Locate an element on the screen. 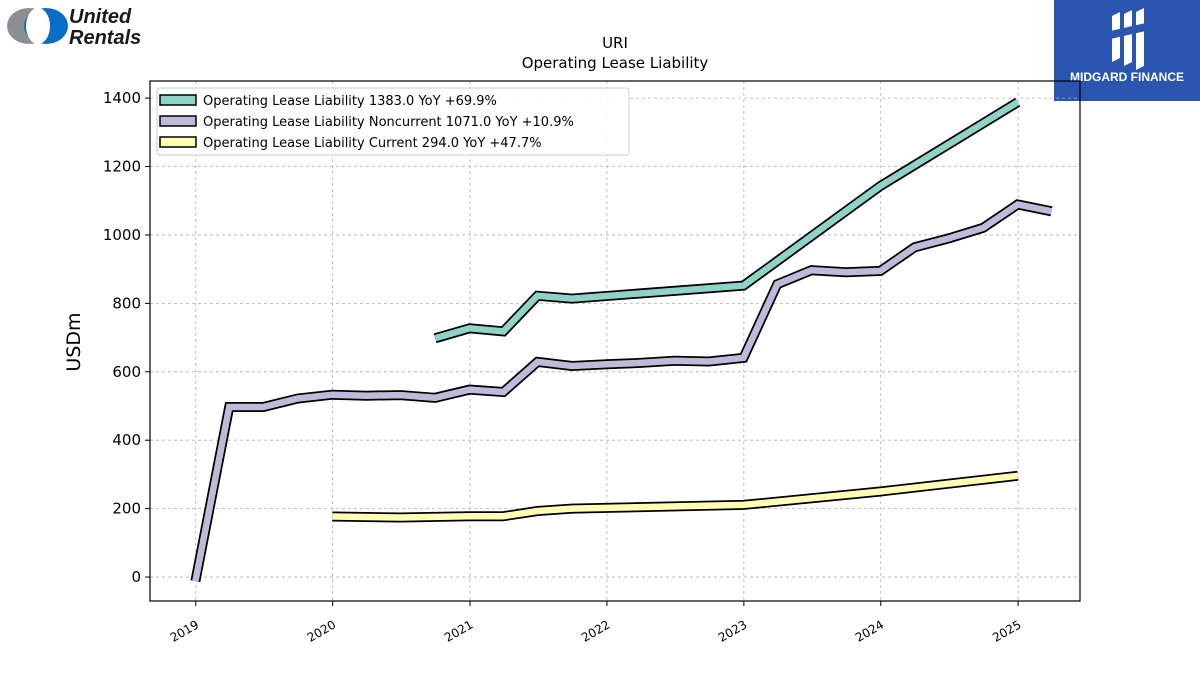  x-tick-label: 2025 is located at coordinates (1006, 630).